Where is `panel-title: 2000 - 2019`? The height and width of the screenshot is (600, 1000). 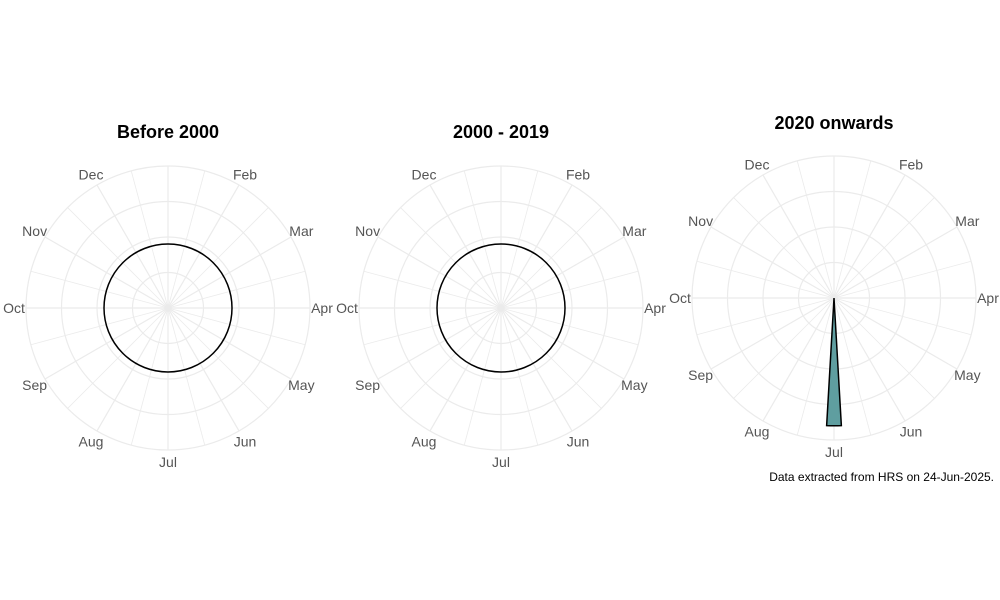 panel-title: 2000 - 2019 is located at coordinates (501, 132).